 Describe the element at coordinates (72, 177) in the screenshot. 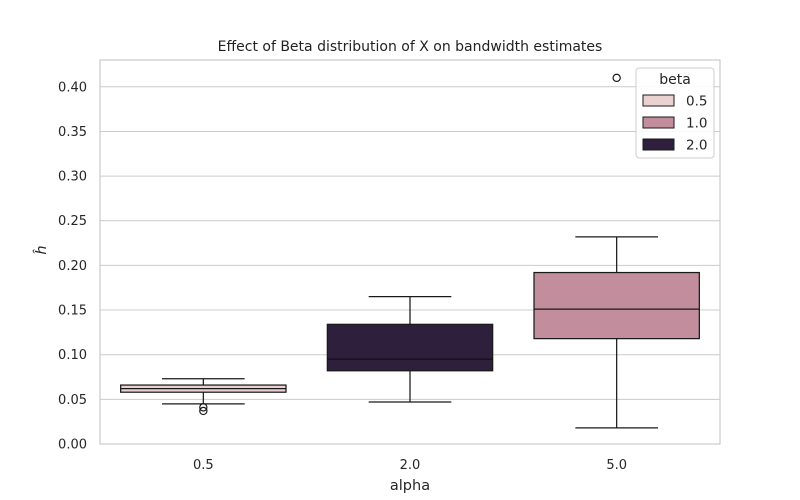

I see `y-tick-label: 0.30` at that location.